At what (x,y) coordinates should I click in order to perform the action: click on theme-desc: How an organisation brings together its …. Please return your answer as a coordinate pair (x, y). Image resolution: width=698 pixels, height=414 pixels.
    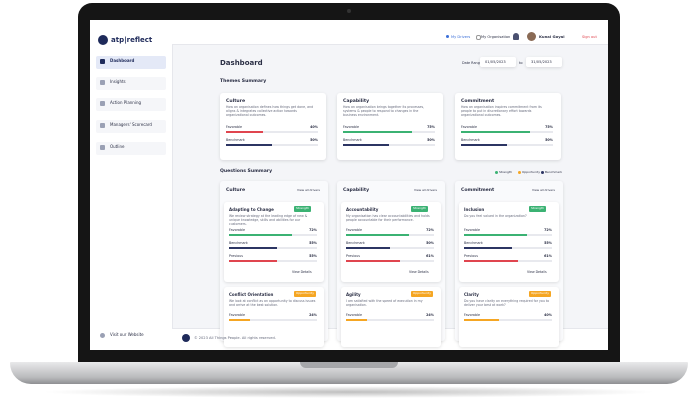
    Looking at the image, I should click on (384, 111).